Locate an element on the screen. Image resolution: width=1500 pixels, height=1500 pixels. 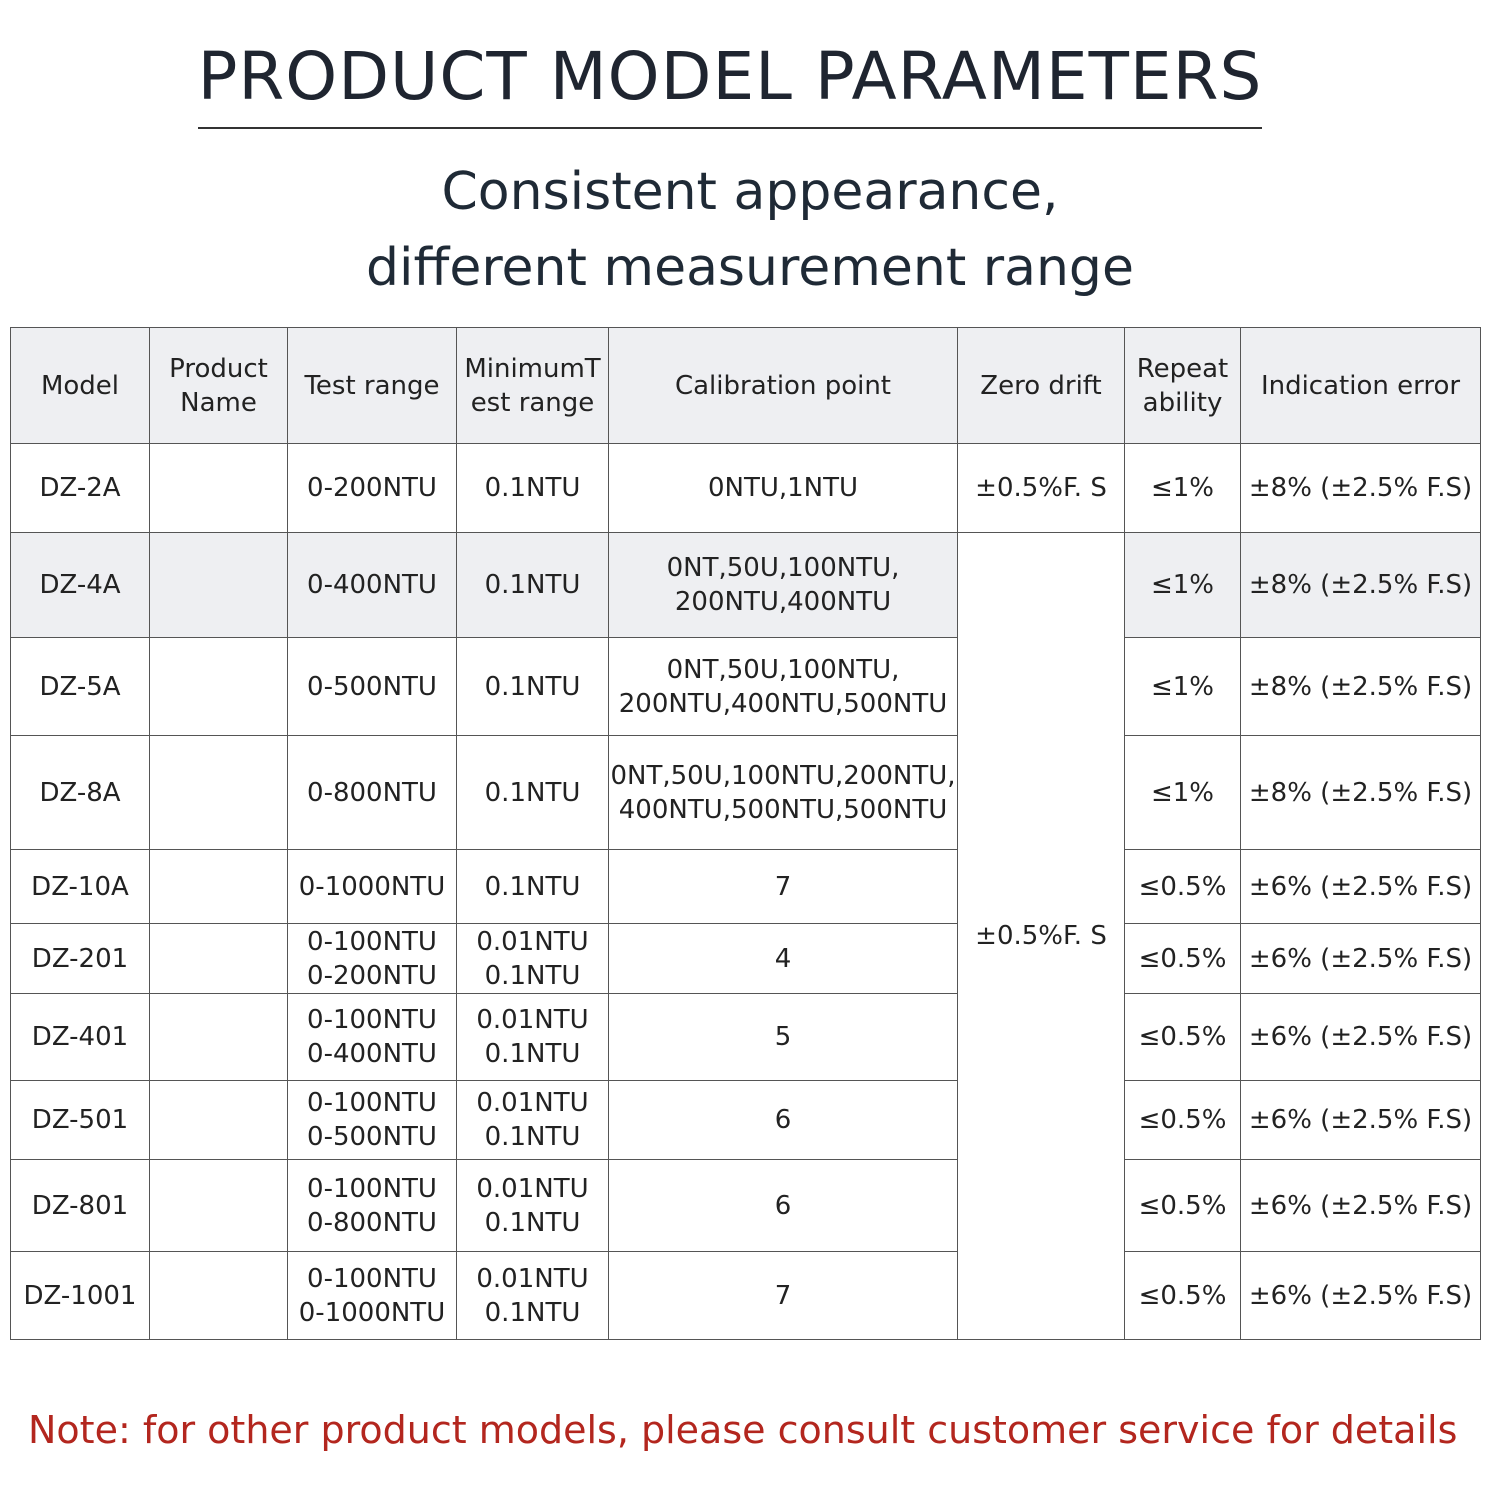
table-cell: DZ-801 is located at coordinates (80, 1206).